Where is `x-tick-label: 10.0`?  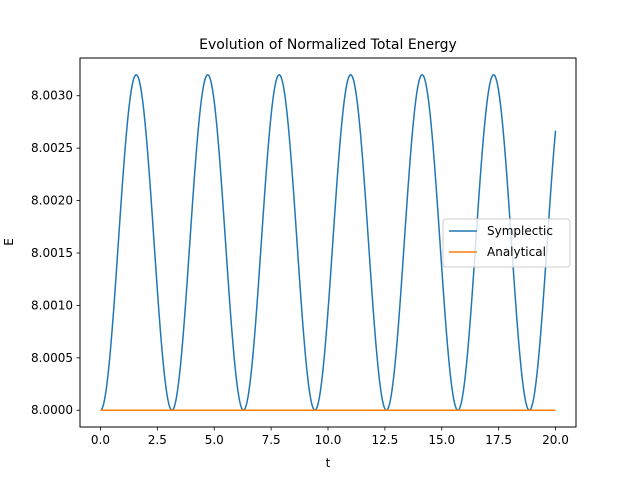
x-tick-label: 10.0 is located at coordinates (328, 440).